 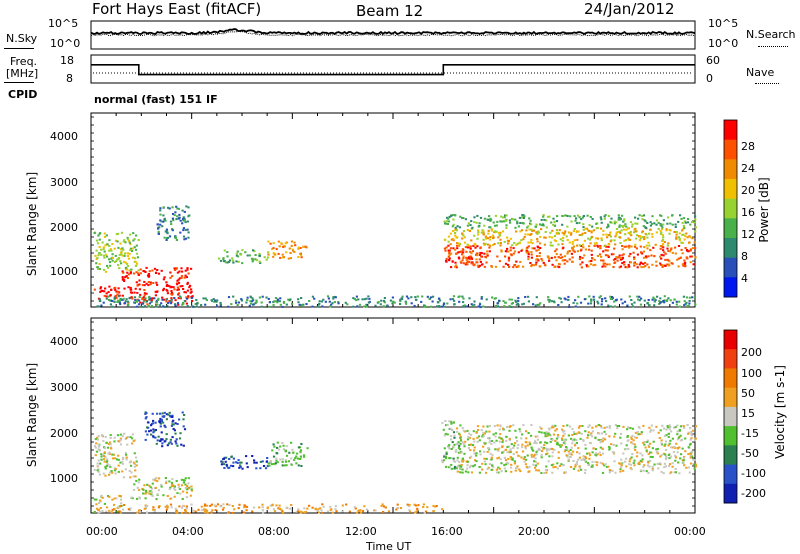 I want to click on velocity-colorbar-swatch, so click(x=730, y=359).